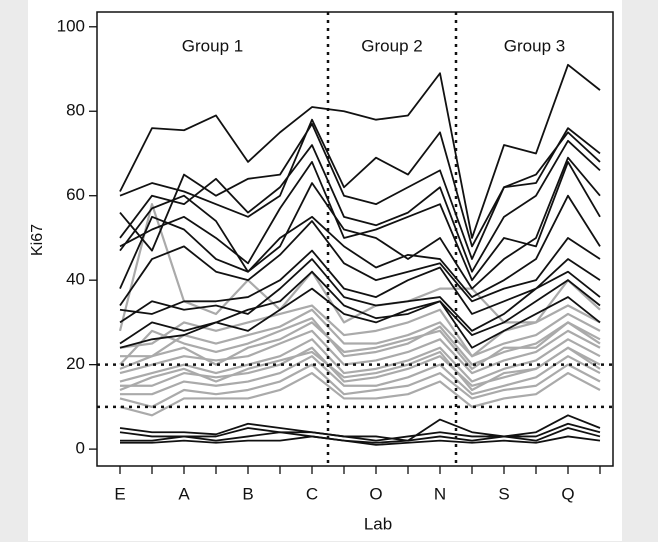  Describe the element at coordinates (567, 493) in the screenshot. I see `x-tick-label: Q` at that location.